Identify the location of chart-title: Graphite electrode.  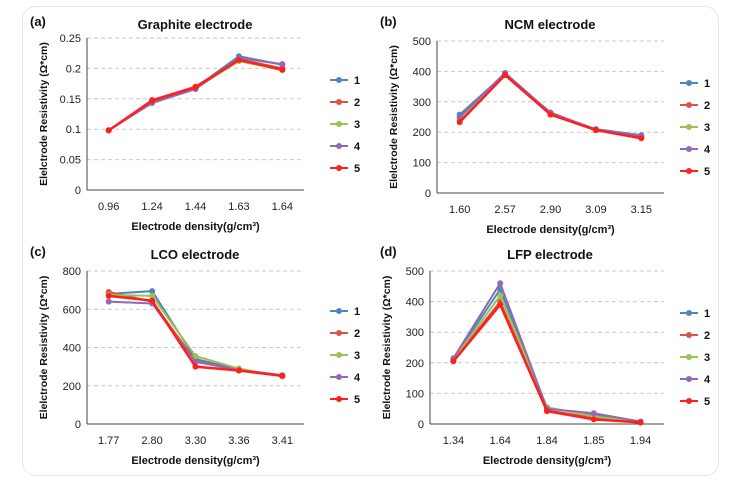
(195, 24).